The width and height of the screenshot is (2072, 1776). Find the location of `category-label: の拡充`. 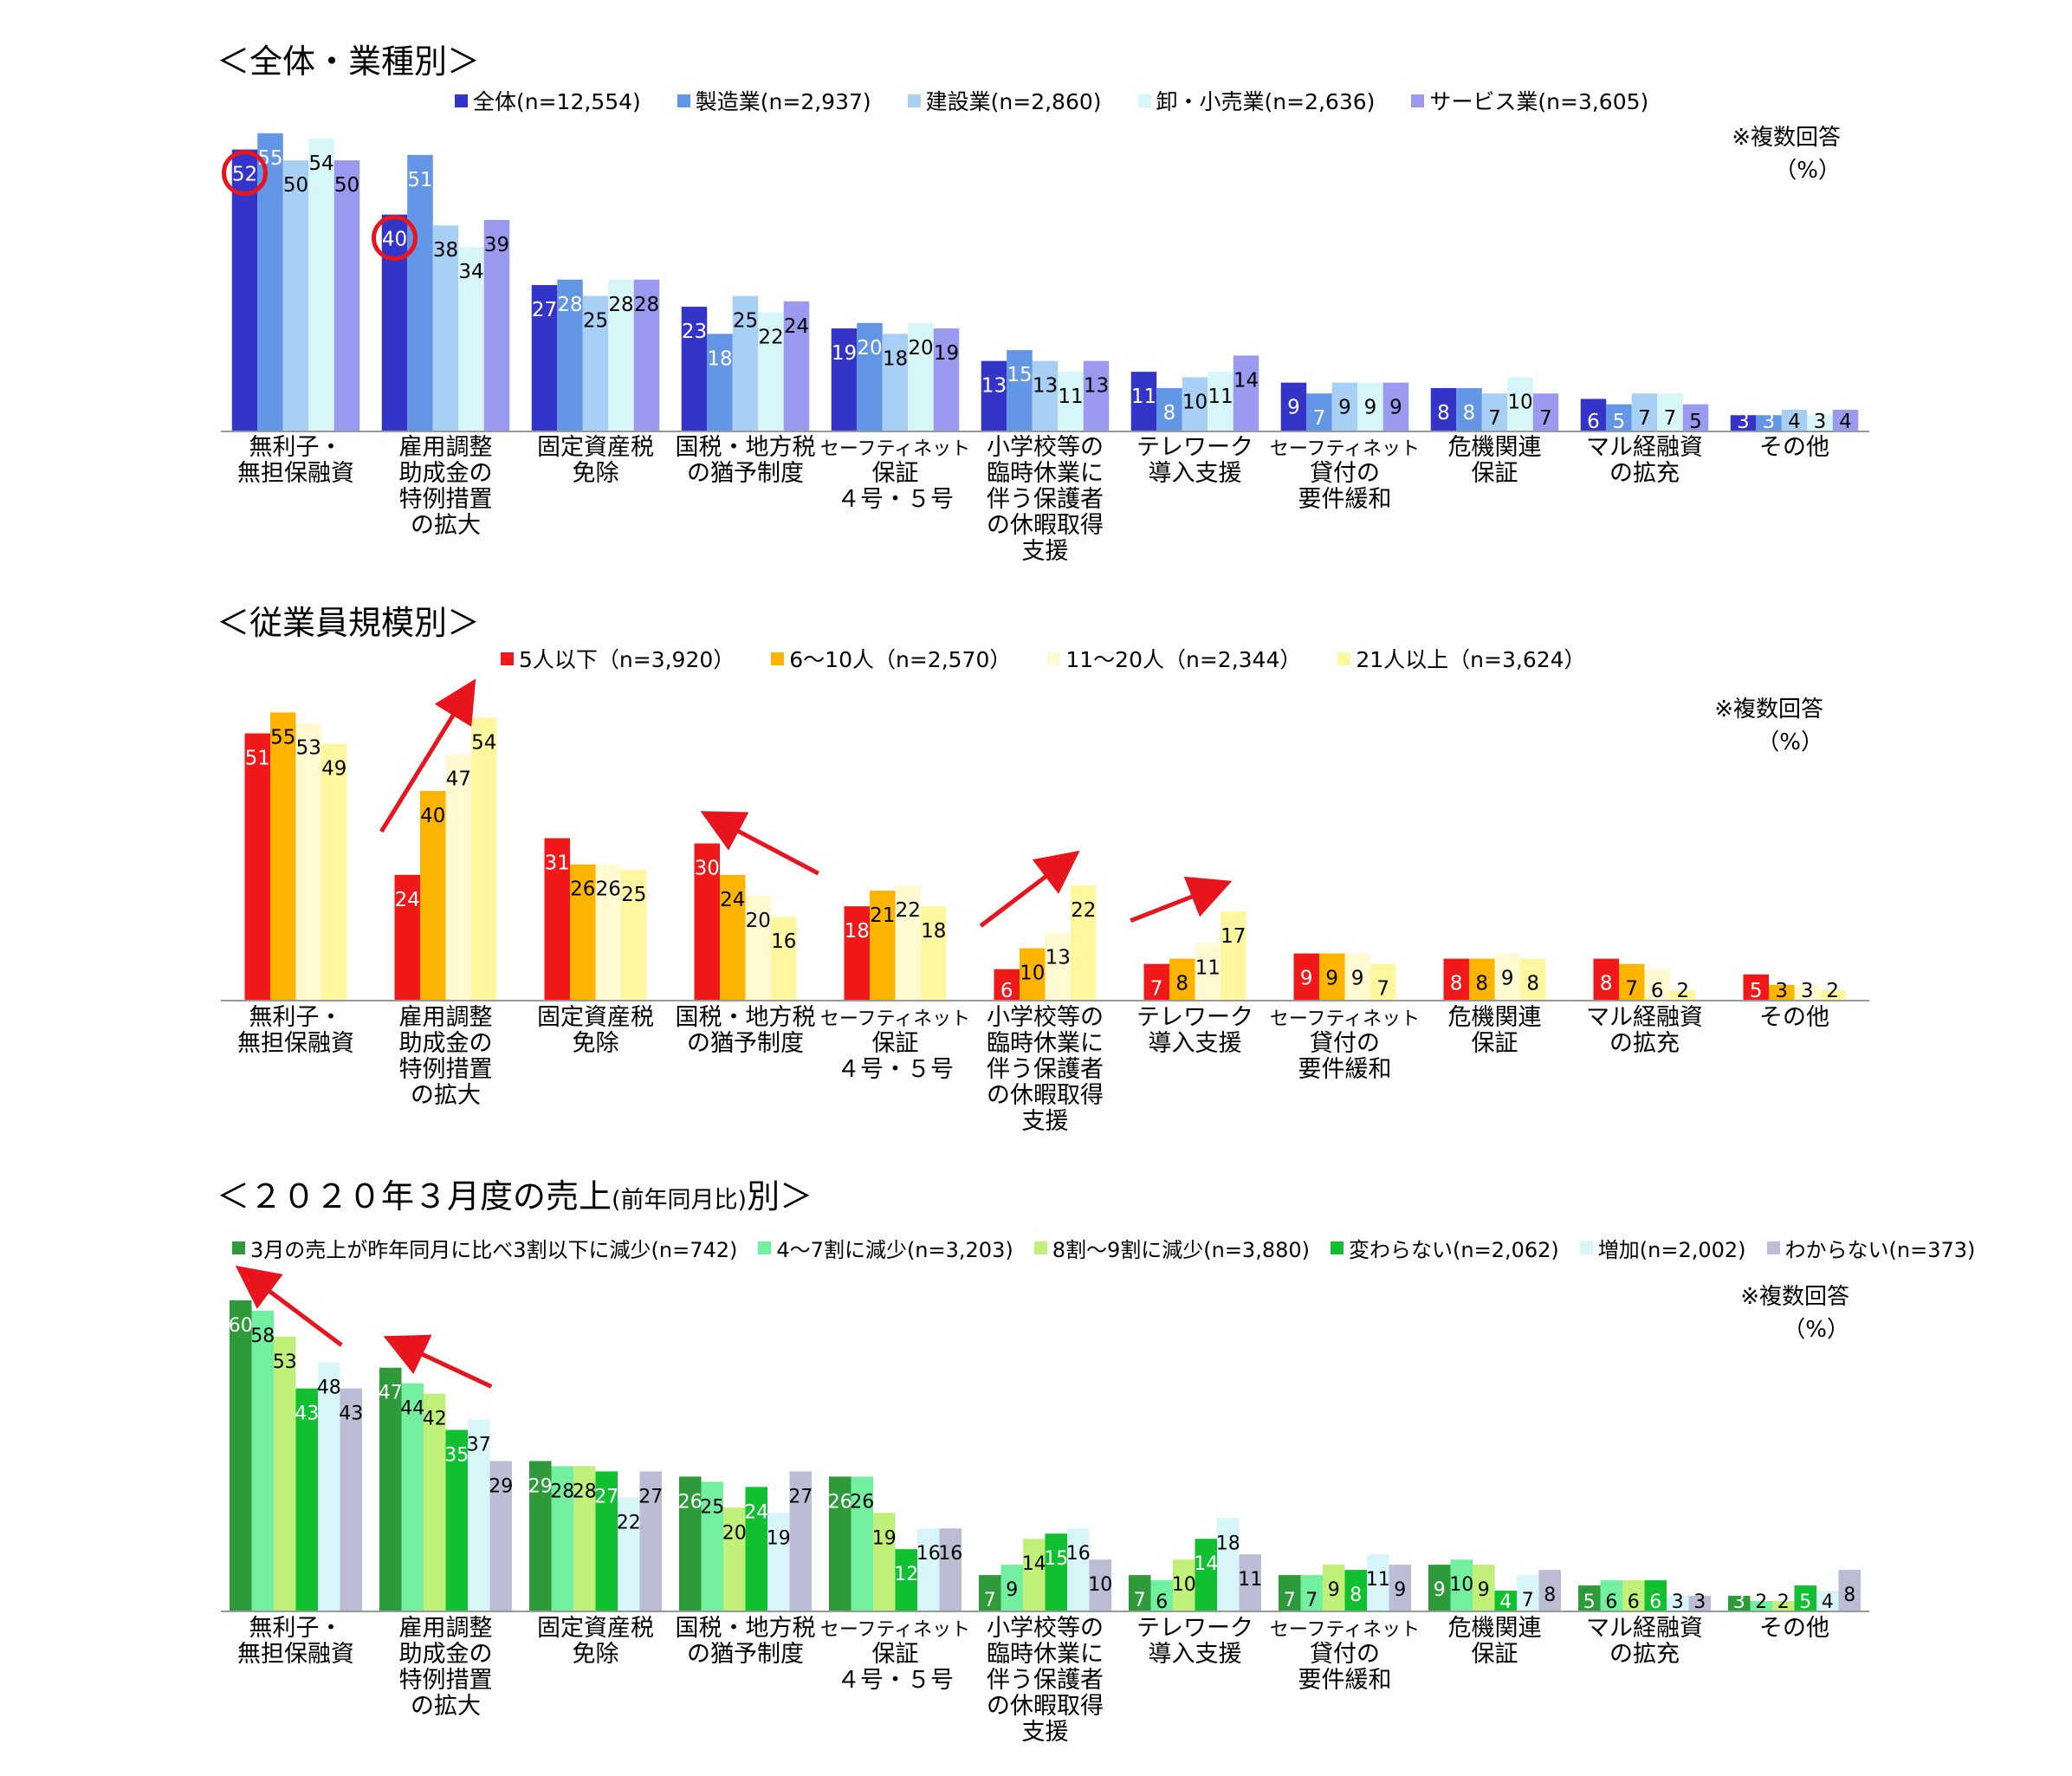

category-label: の拡充 is located at coordinates (1644, 474).